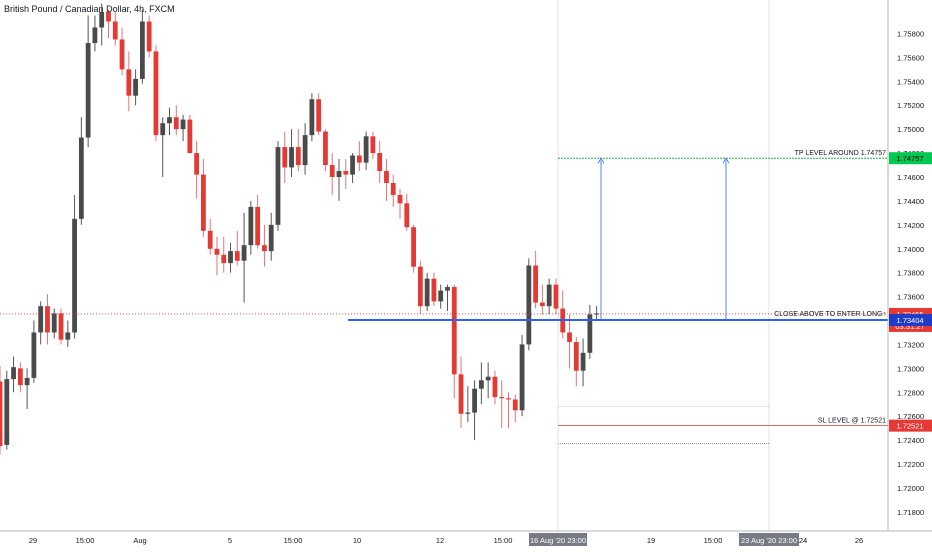  What do you see at coordinates (910, 225) in the screenshot?
I see `price-tick-label: 1.74200` at bounding box center [910, 225].